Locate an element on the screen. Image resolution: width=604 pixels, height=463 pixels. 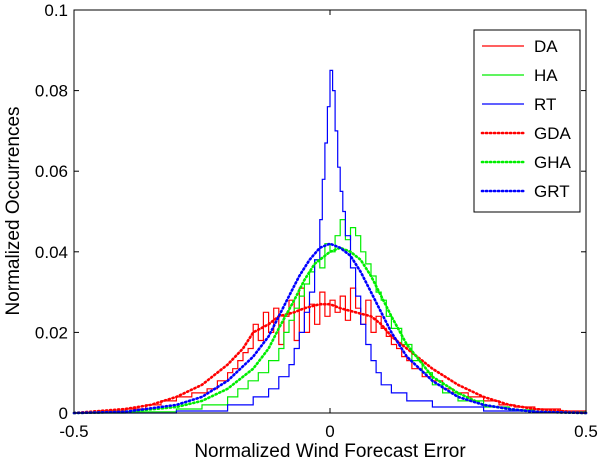
legend-label: RT is located at coordinates (545, 104).